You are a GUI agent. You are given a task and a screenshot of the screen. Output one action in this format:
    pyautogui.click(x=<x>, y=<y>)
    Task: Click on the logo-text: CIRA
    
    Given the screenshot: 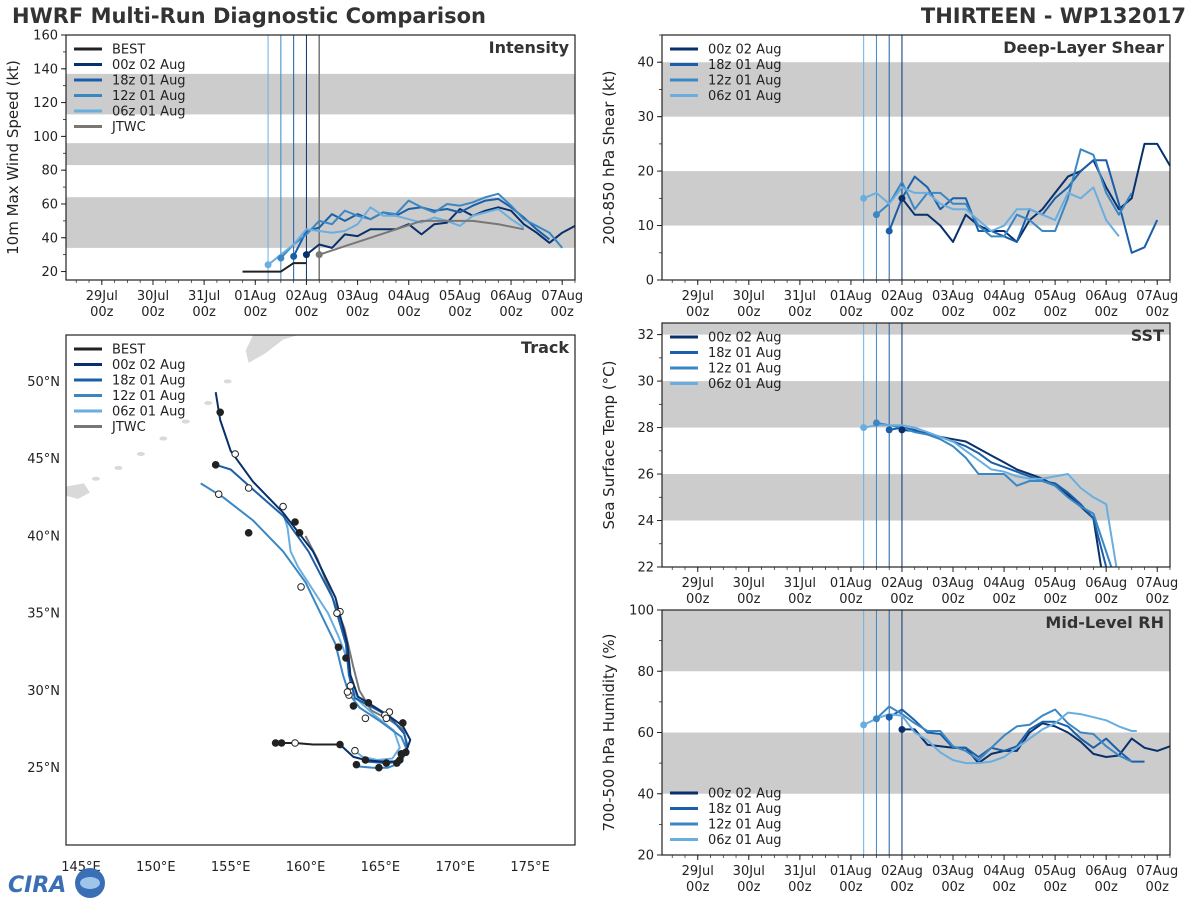 What is the action you would take?
    pyautogui.click(x=37, y=885)
    